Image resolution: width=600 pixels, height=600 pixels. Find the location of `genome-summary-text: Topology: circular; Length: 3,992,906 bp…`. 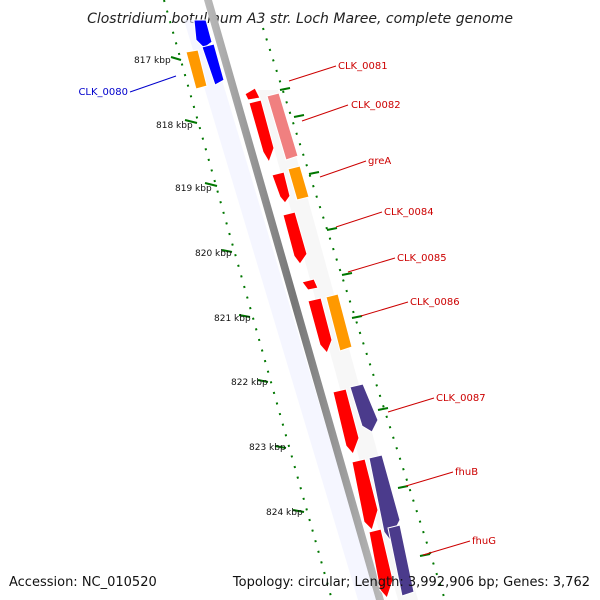

genome-summary-text: Topology: circular; Length: 3,992,906 bp… is located at coordinates (411, 582).